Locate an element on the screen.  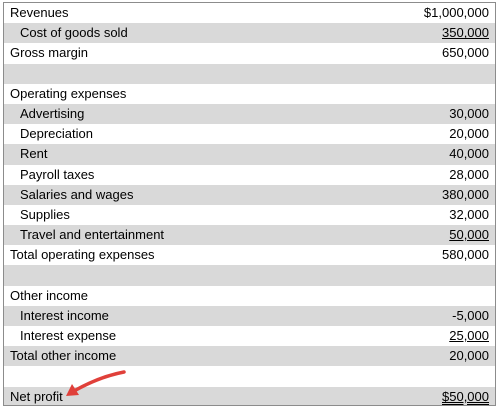
row-other-income-header: Other income is located at coordinates (249, 296).